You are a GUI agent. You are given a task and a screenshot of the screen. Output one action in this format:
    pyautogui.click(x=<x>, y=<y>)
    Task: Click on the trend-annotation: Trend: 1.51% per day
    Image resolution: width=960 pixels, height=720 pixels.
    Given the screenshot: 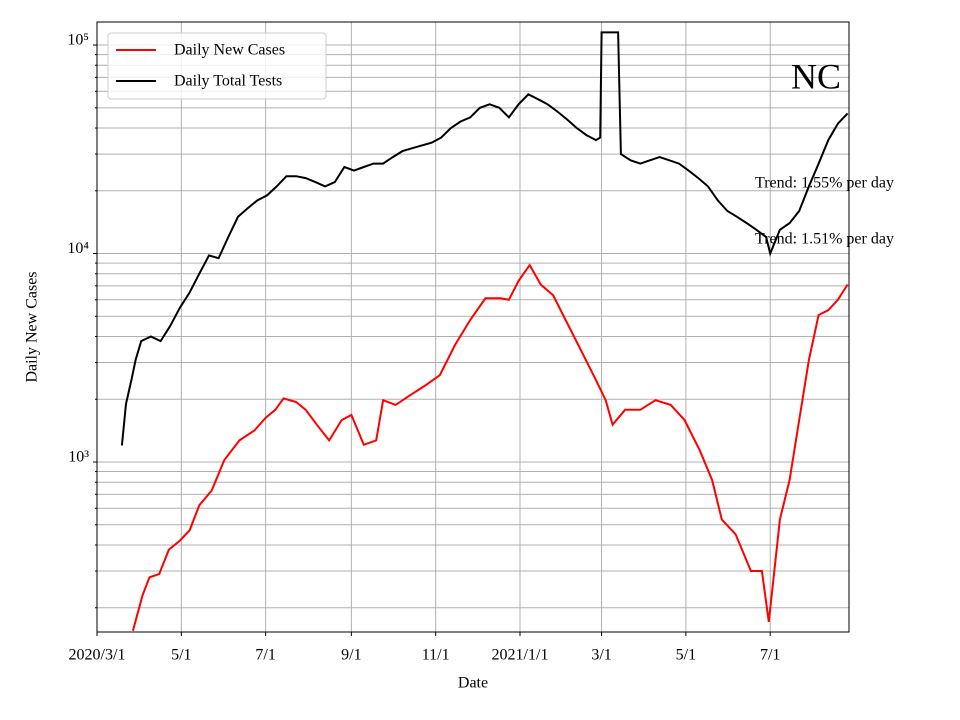 What is the action you would take?
    pyautogui.click(x=824, y=239)
    